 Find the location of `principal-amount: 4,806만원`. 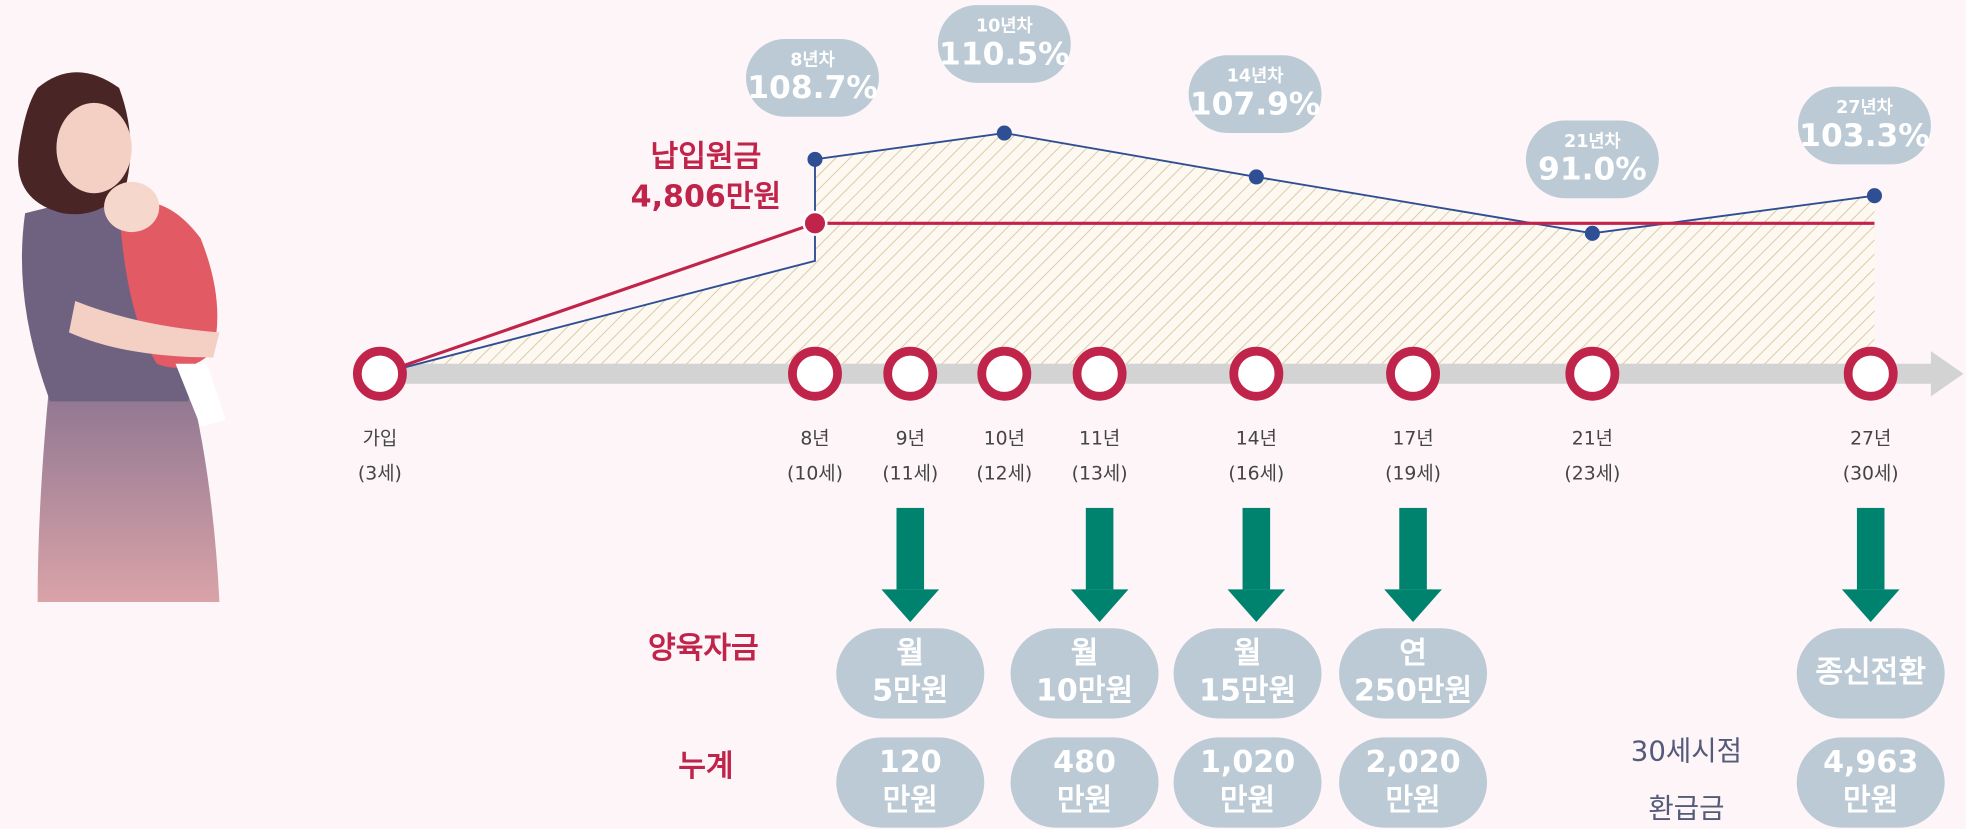

principal-amount: 4,806만원 is located at coordinates (706, 197).